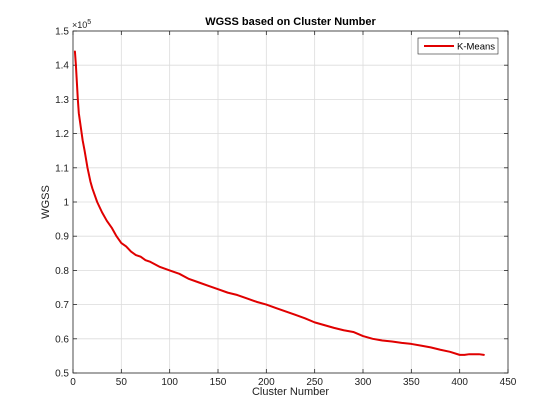  I want to click on x-tick-label: 300, so click(363, 382).